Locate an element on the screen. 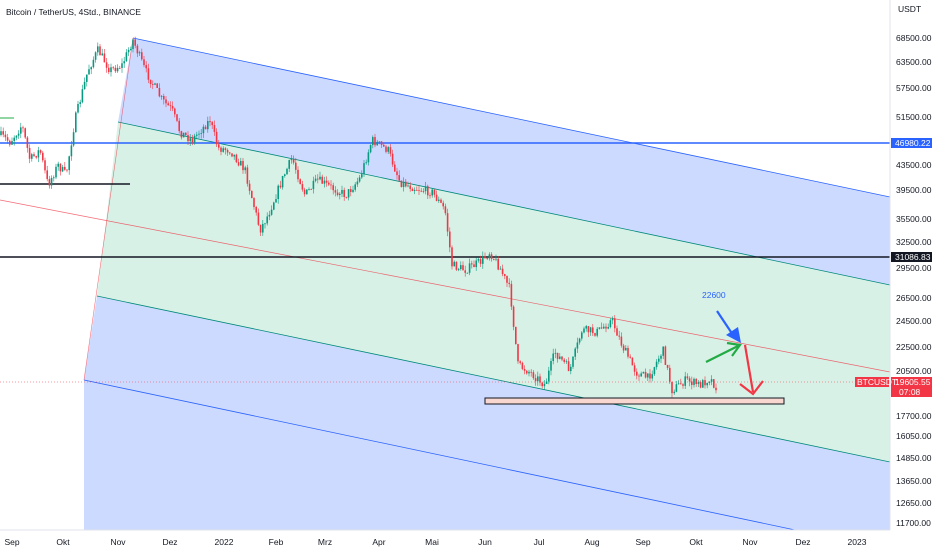  support-zone is located at coordinates (634, 401).